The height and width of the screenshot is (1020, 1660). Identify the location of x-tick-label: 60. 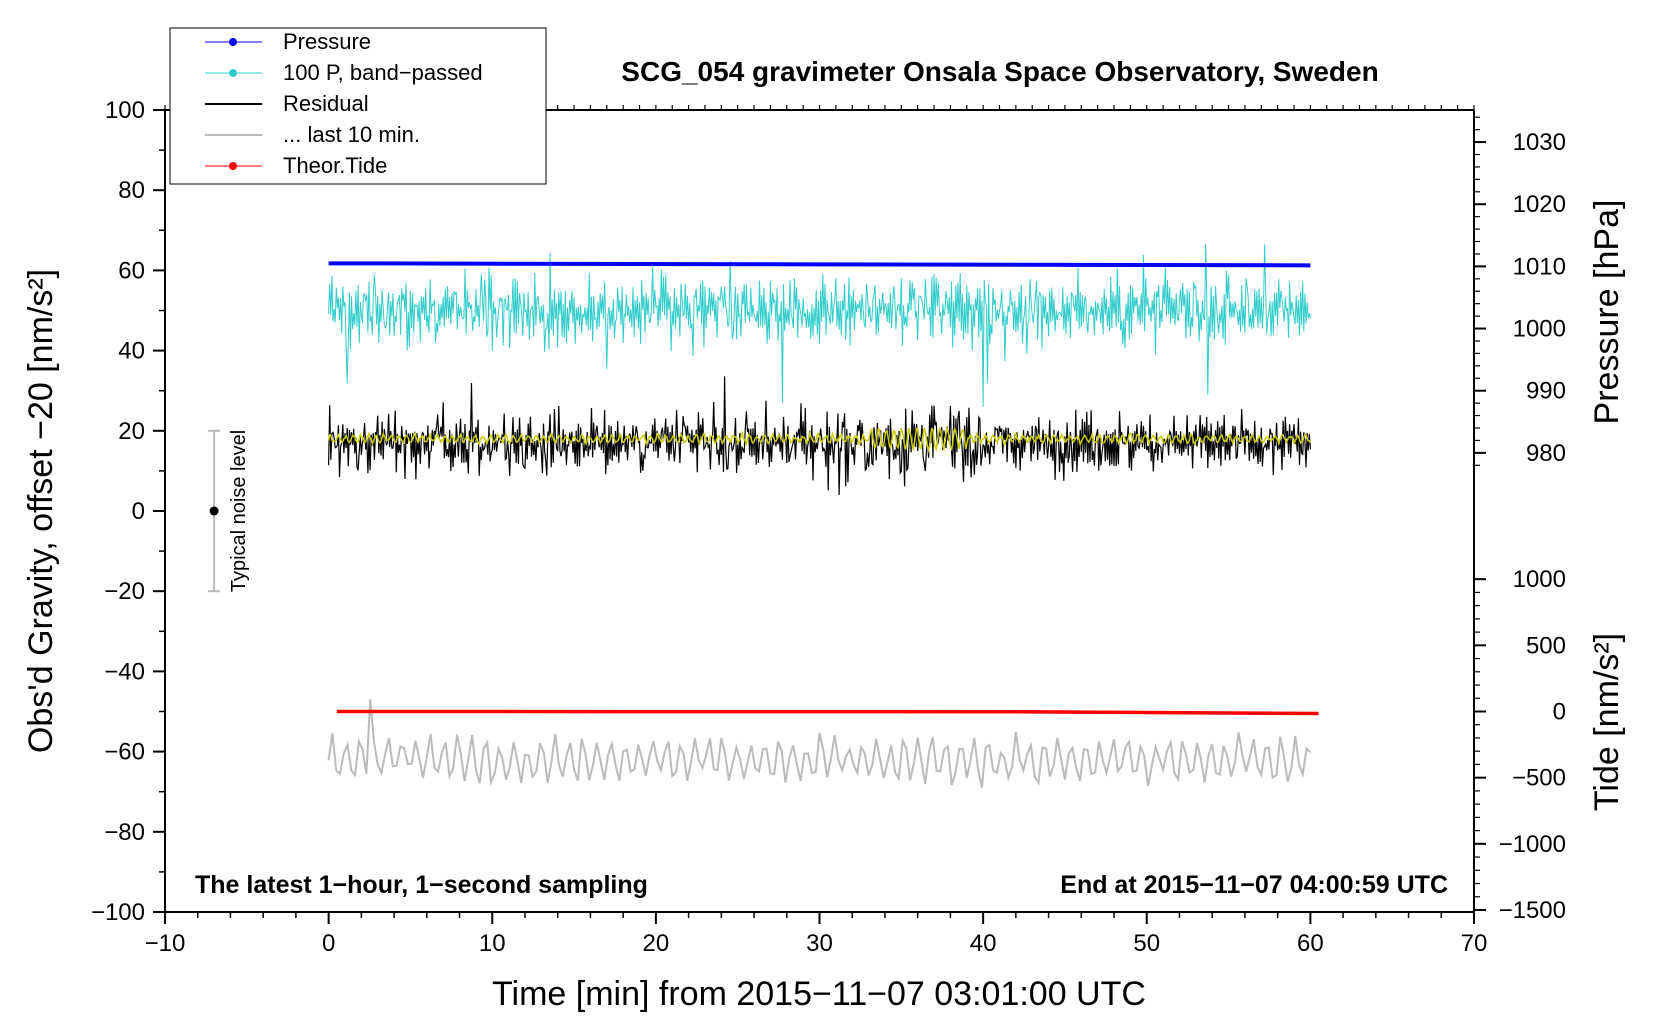
(1310, 943).